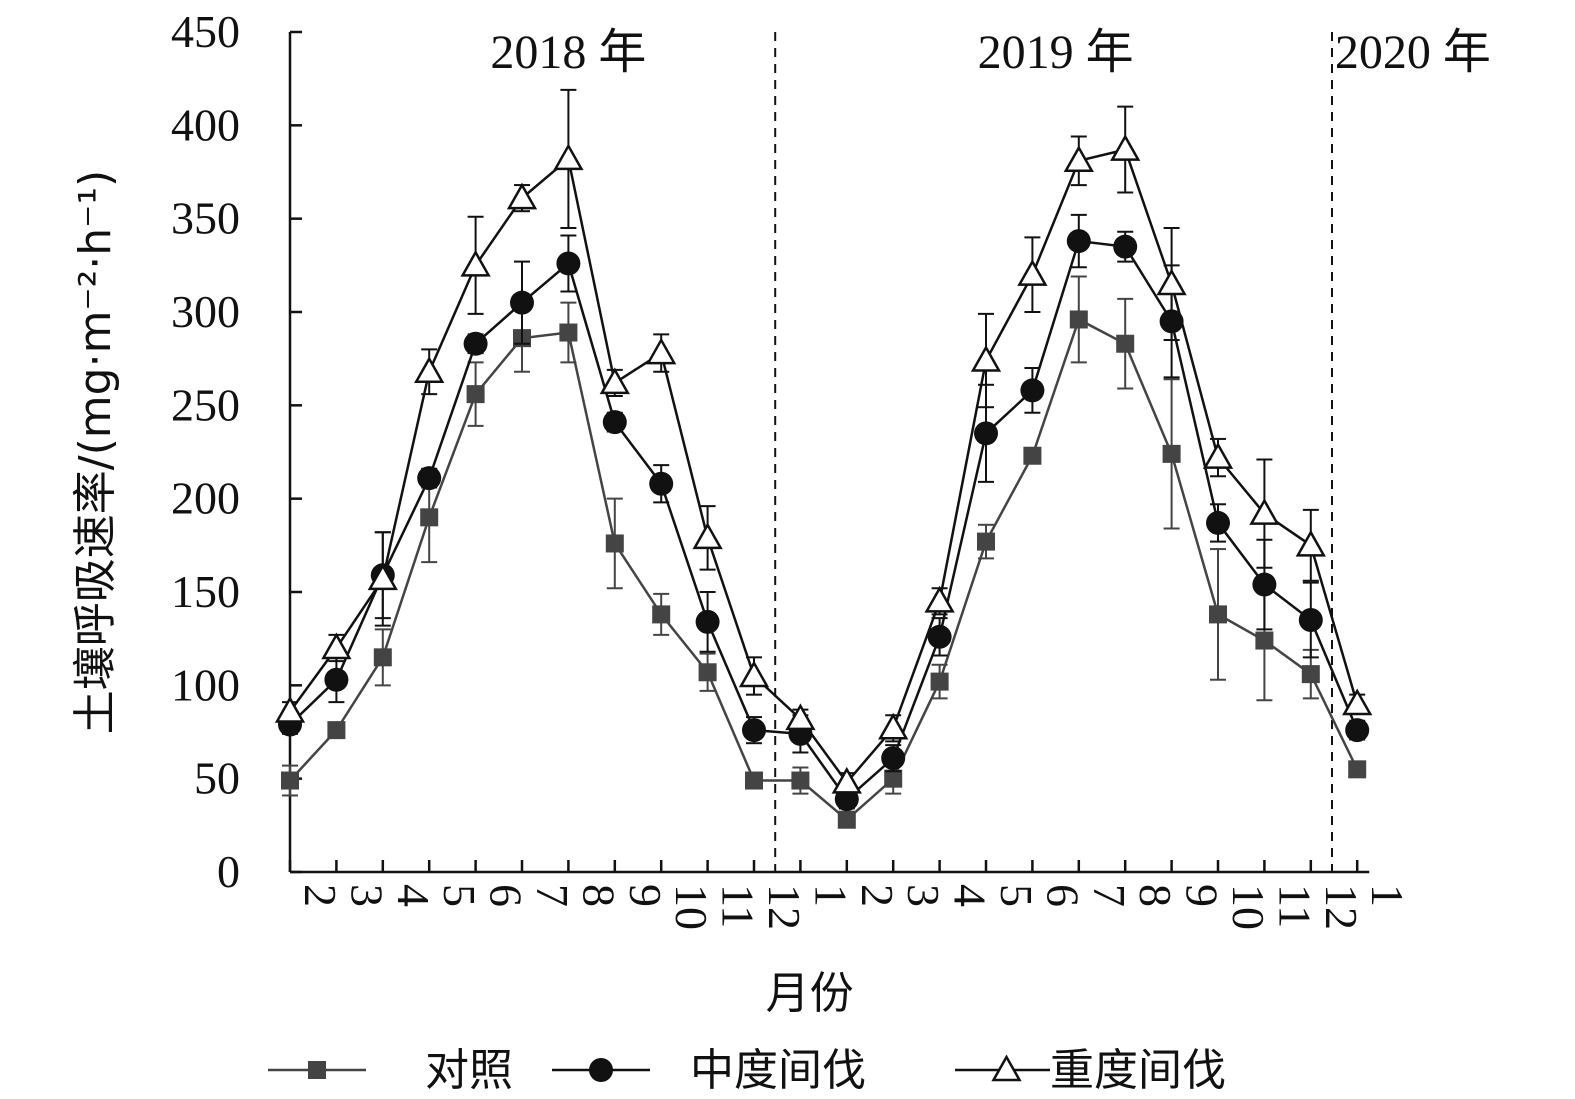 Image resolution: width=1575 pixels, height=1099 pixels. I want to click on y-tick-label: 350, so click(205, 218).